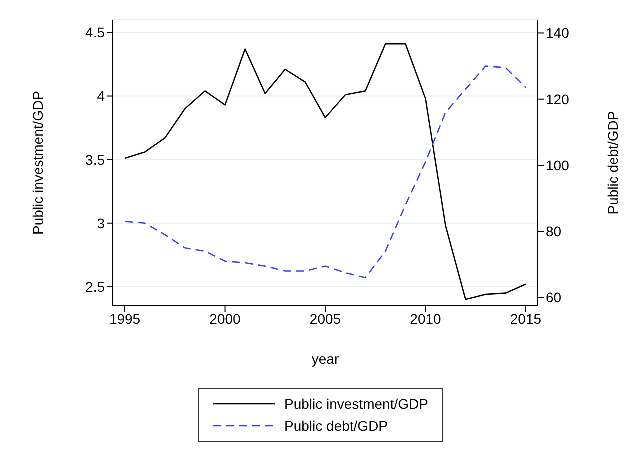  What do you see at coordinates (38, 163) in the screenshot?
I see `y-axis-title: Public investment/GDP` at bounding box center [38, 163].